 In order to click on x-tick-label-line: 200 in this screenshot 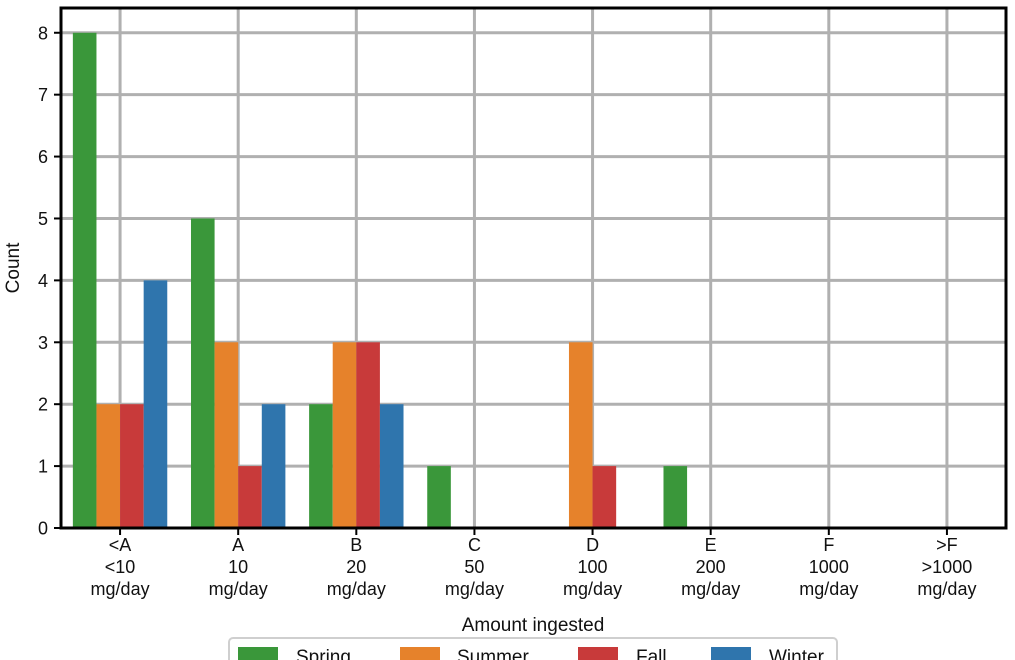, I will do `click(711, 567)`.